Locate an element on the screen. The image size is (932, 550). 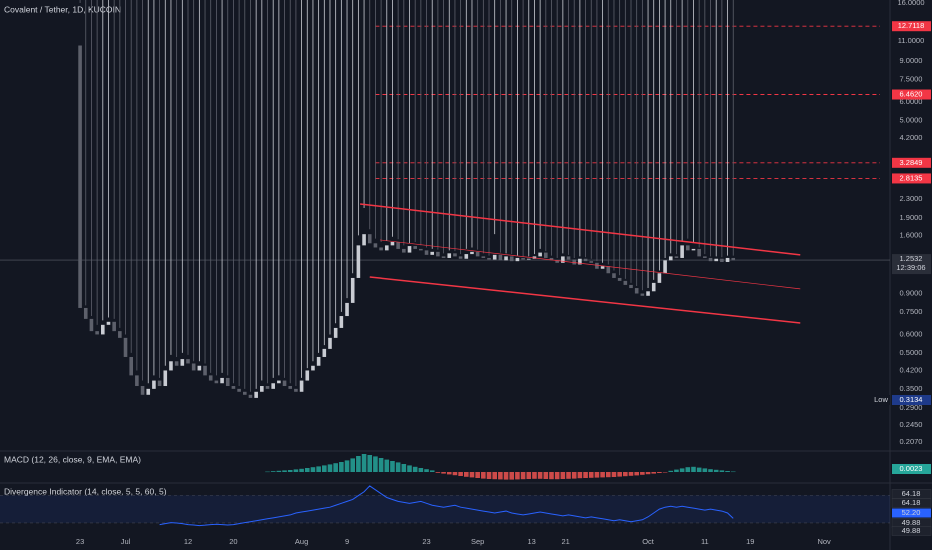
macd-title: MACD (12, 26, close, 9, EMA, EMA) is located at coordinates (72, 459).